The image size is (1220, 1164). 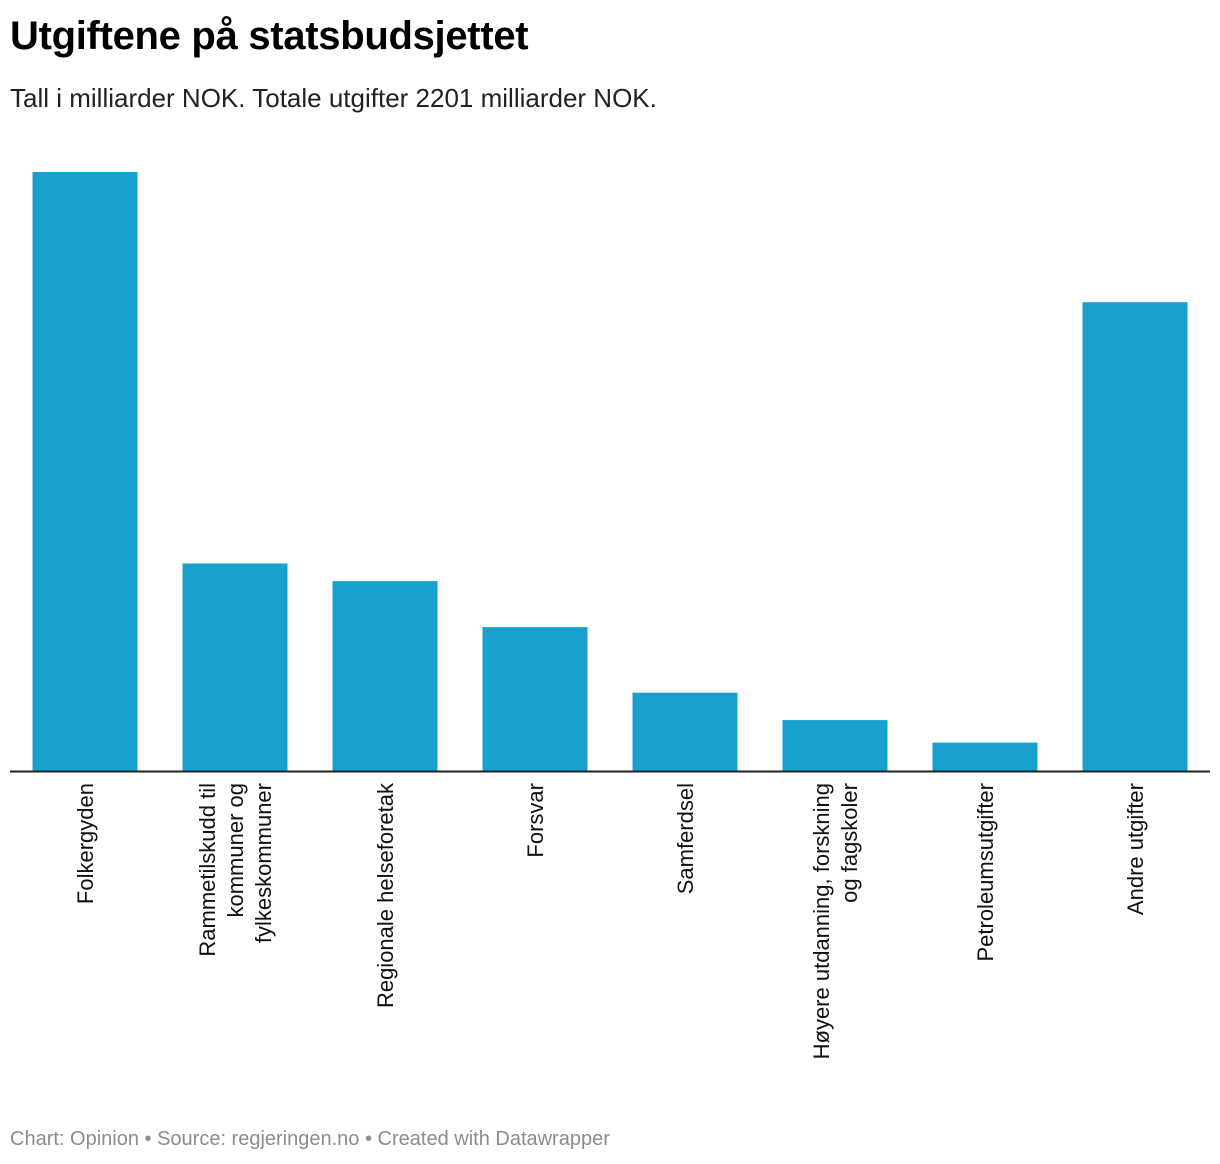 I want to click on x-tick-label-line: Folkergyden, so click(x=85, y=843).